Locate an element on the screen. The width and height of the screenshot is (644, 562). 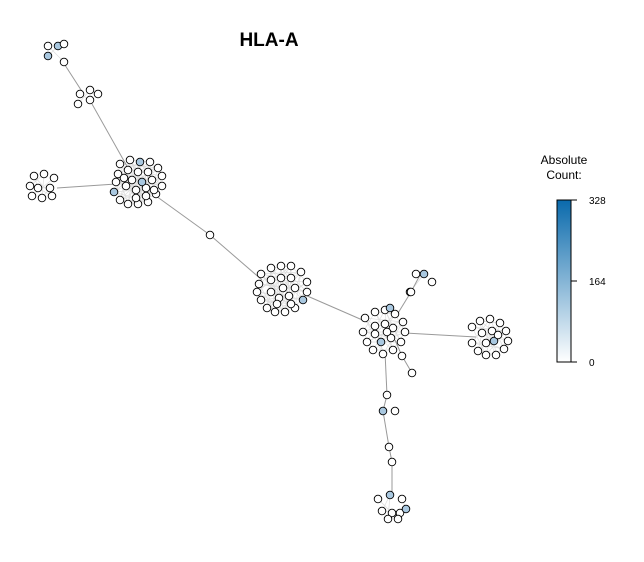
plot-title: HLA-A is located at coordinates (269, 40).